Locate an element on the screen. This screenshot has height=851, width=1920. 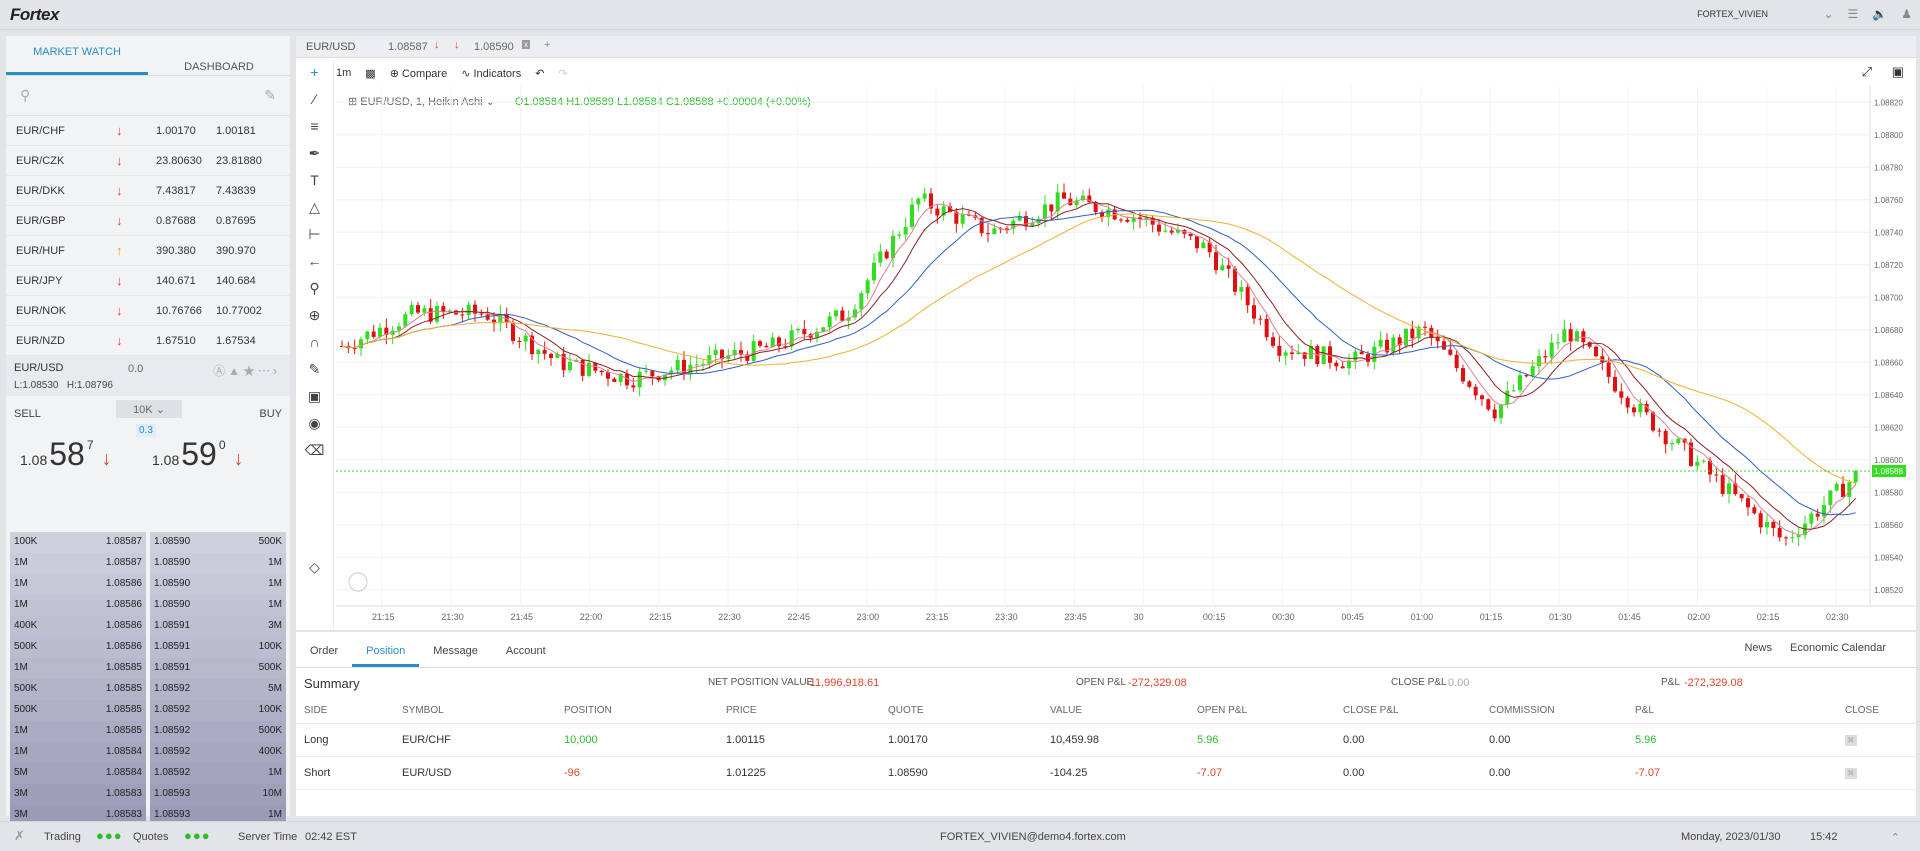
brush-icon: ✒ is located at coordinates (314, 153).